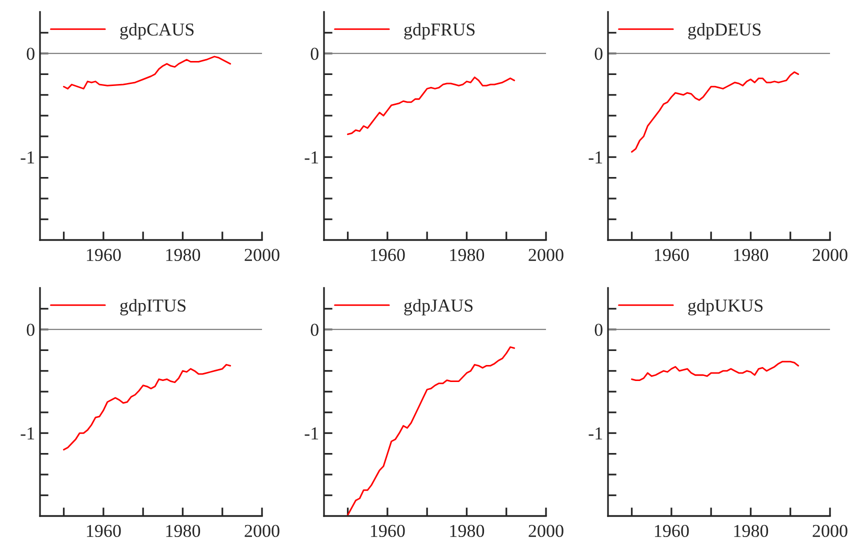 This screenshot has height=544, width=854. Describe the element at coordinates (438, 307) in the screenshot. I see `legend-label: gdpJAUS` at that location.